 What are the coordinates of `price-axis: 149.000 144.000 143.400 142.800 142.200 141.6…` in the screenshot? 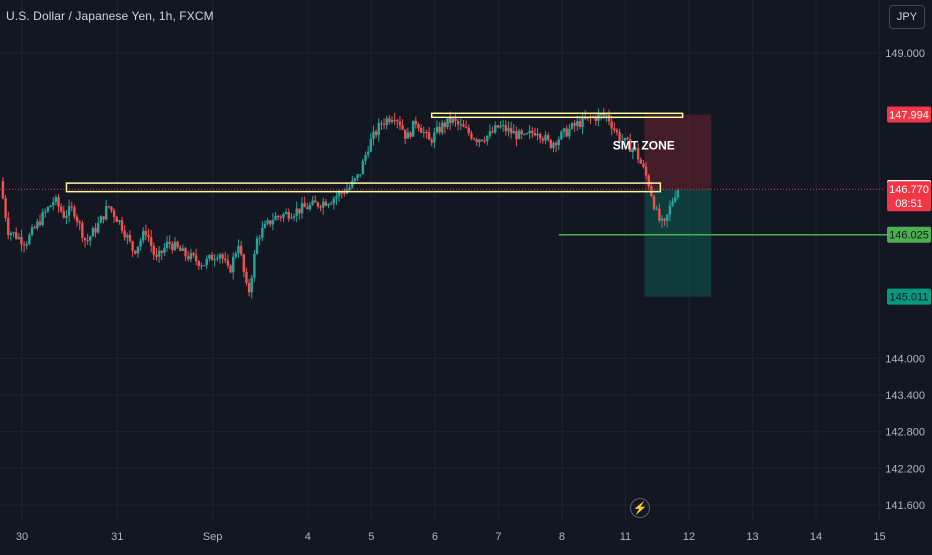 It's located at (905, 280).